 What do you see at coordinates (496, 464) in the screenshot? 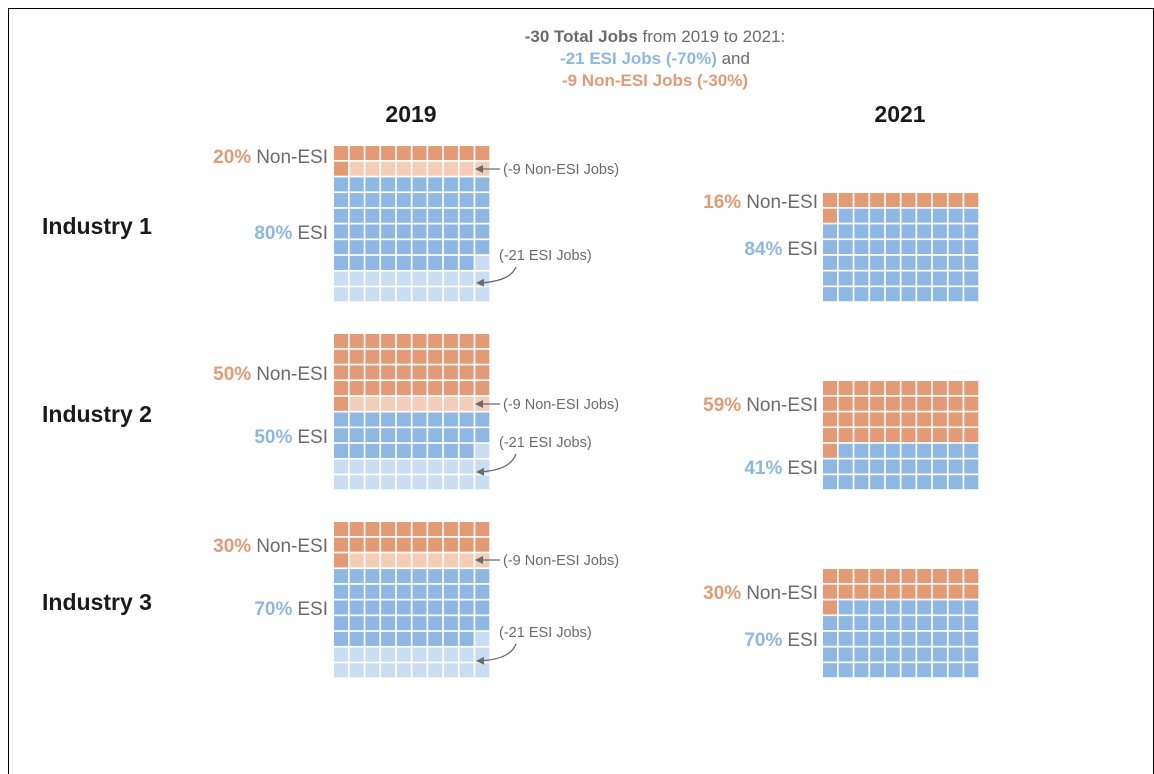
I see `industry-2-esi-lost-arrow` at bounding box center [496, 464].